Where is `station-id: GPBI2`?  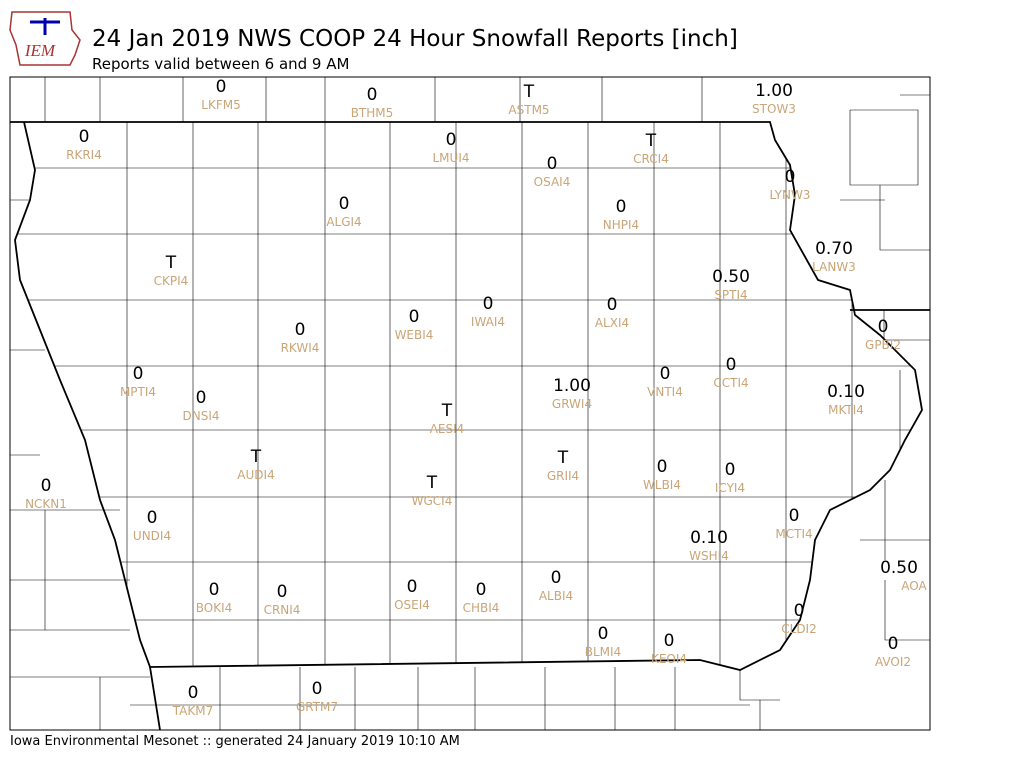
station-id: GPBI2 is located at coordinates (883, 345).